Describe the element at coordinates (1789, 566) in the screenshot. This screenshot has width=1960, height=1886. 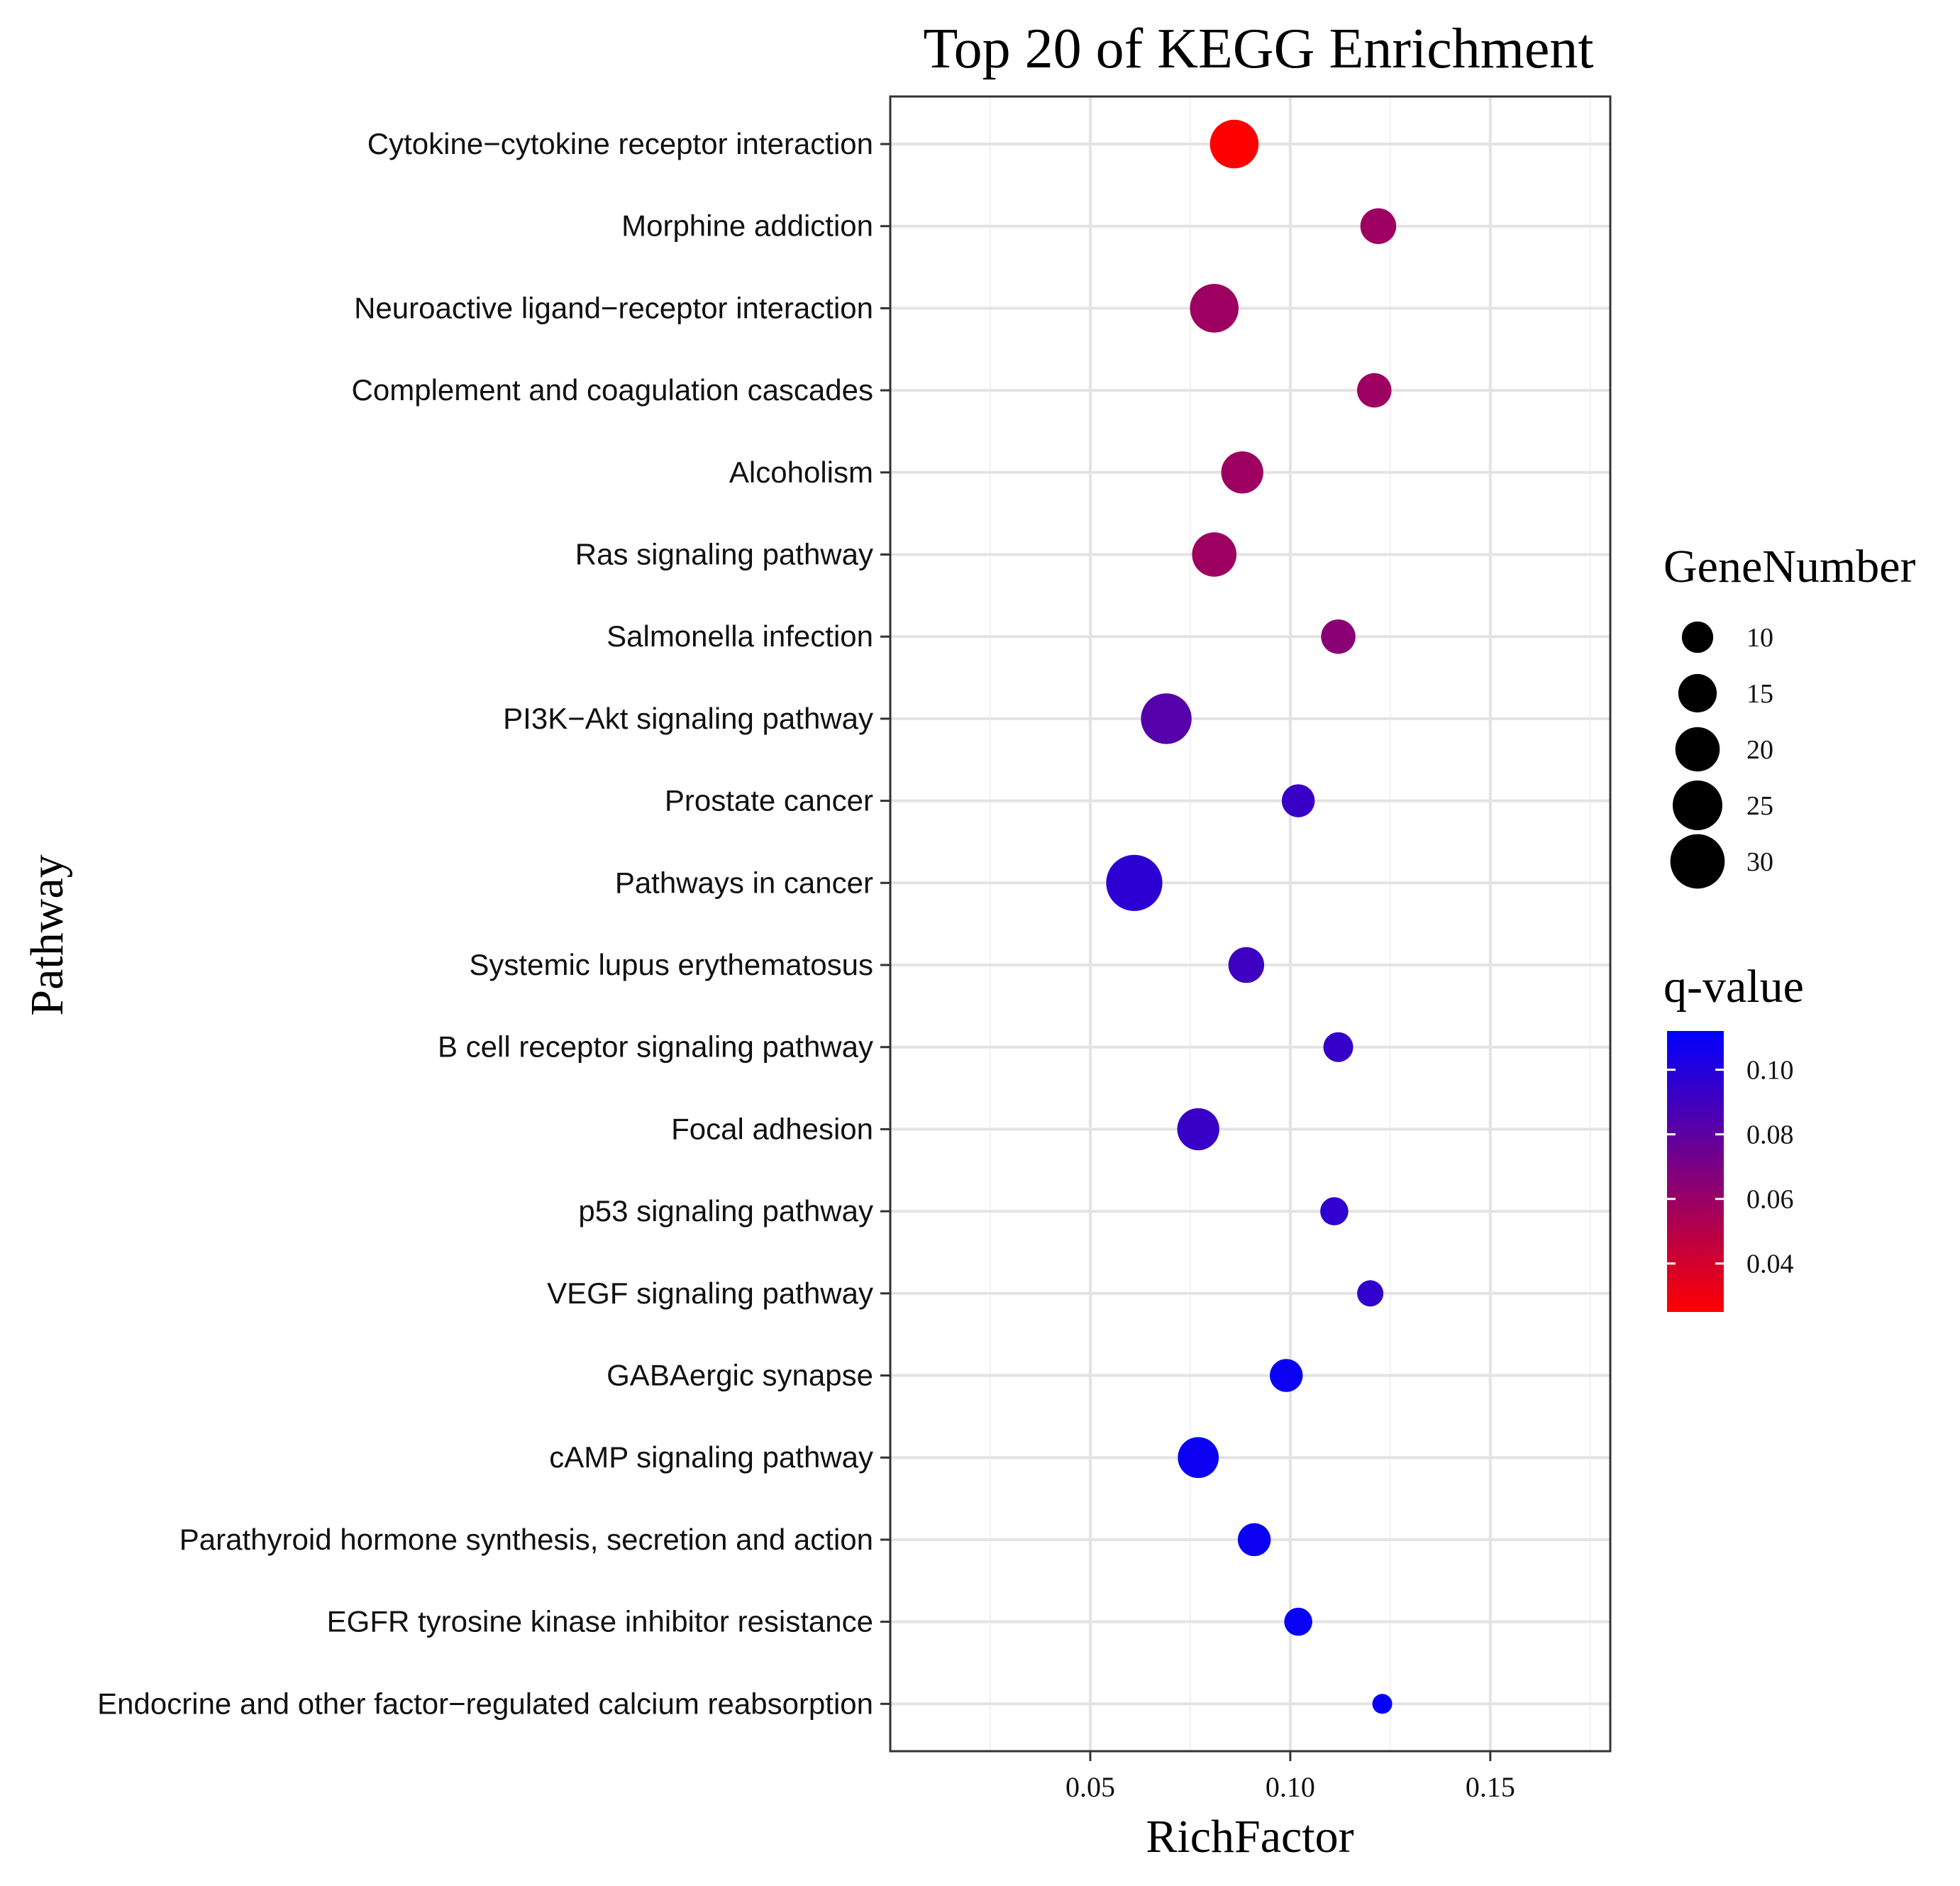
I see `size-legend-title: GeneNumber` at that location.